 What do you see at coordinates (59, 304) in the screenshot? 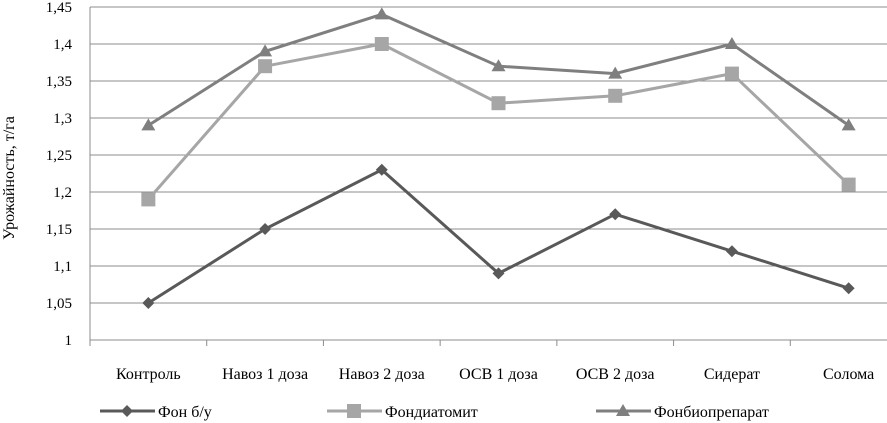
I see `y-tick-label: 1,05` at bounding box center [59, 304].